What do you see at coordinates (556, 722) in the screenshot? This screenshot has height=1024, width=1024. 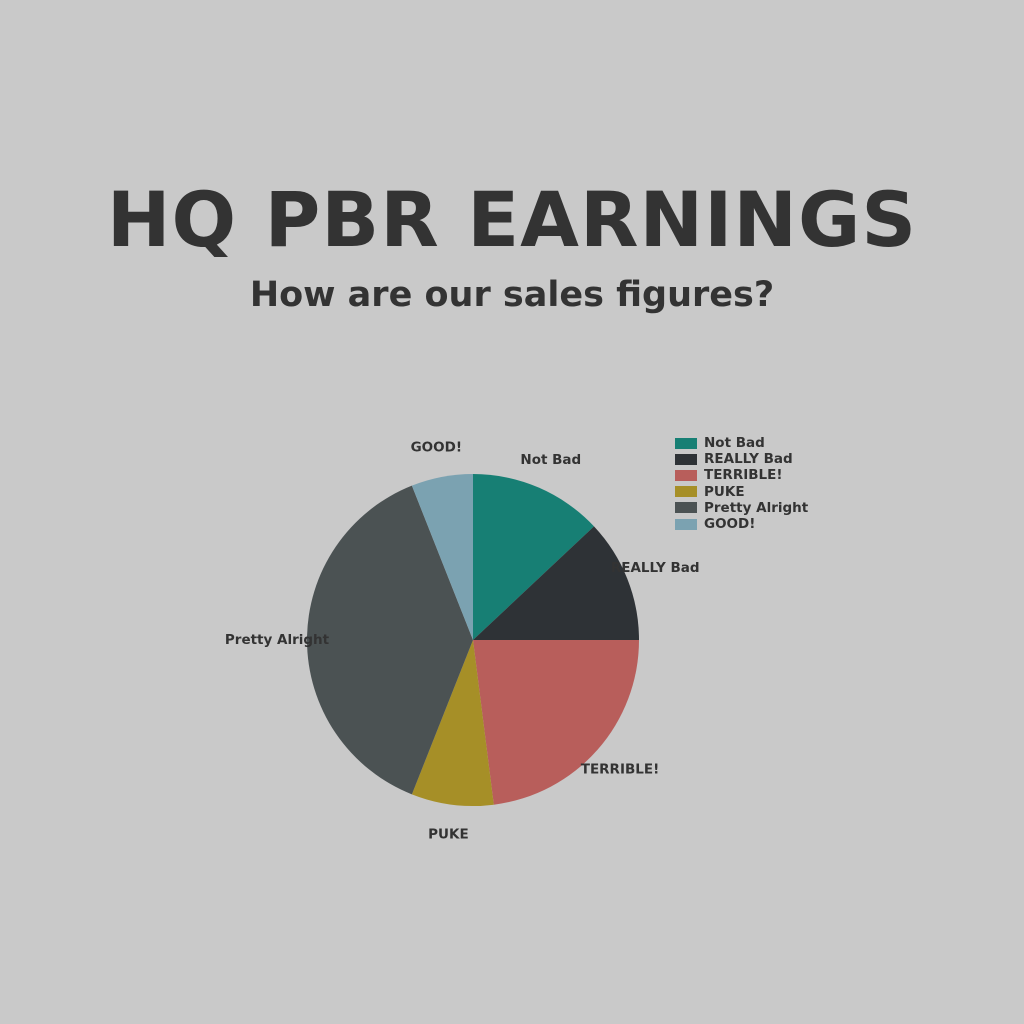 I see `pie-slice-terrible` at bounding box center [556, 722].